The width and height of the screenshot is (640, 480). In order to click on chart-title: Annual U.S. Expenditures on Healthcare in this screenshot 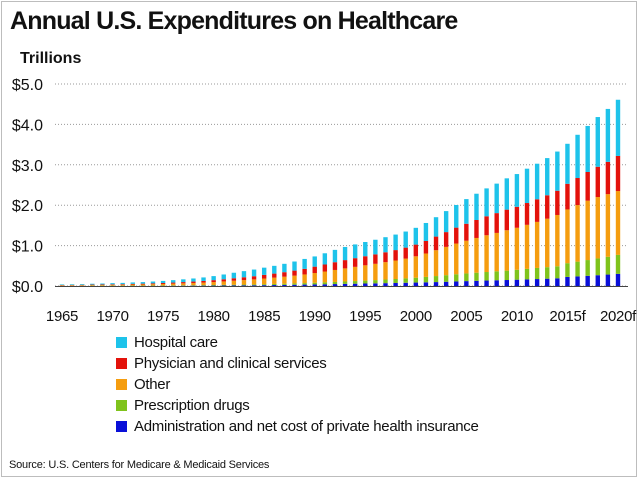, I will do `click(234, 21)`.